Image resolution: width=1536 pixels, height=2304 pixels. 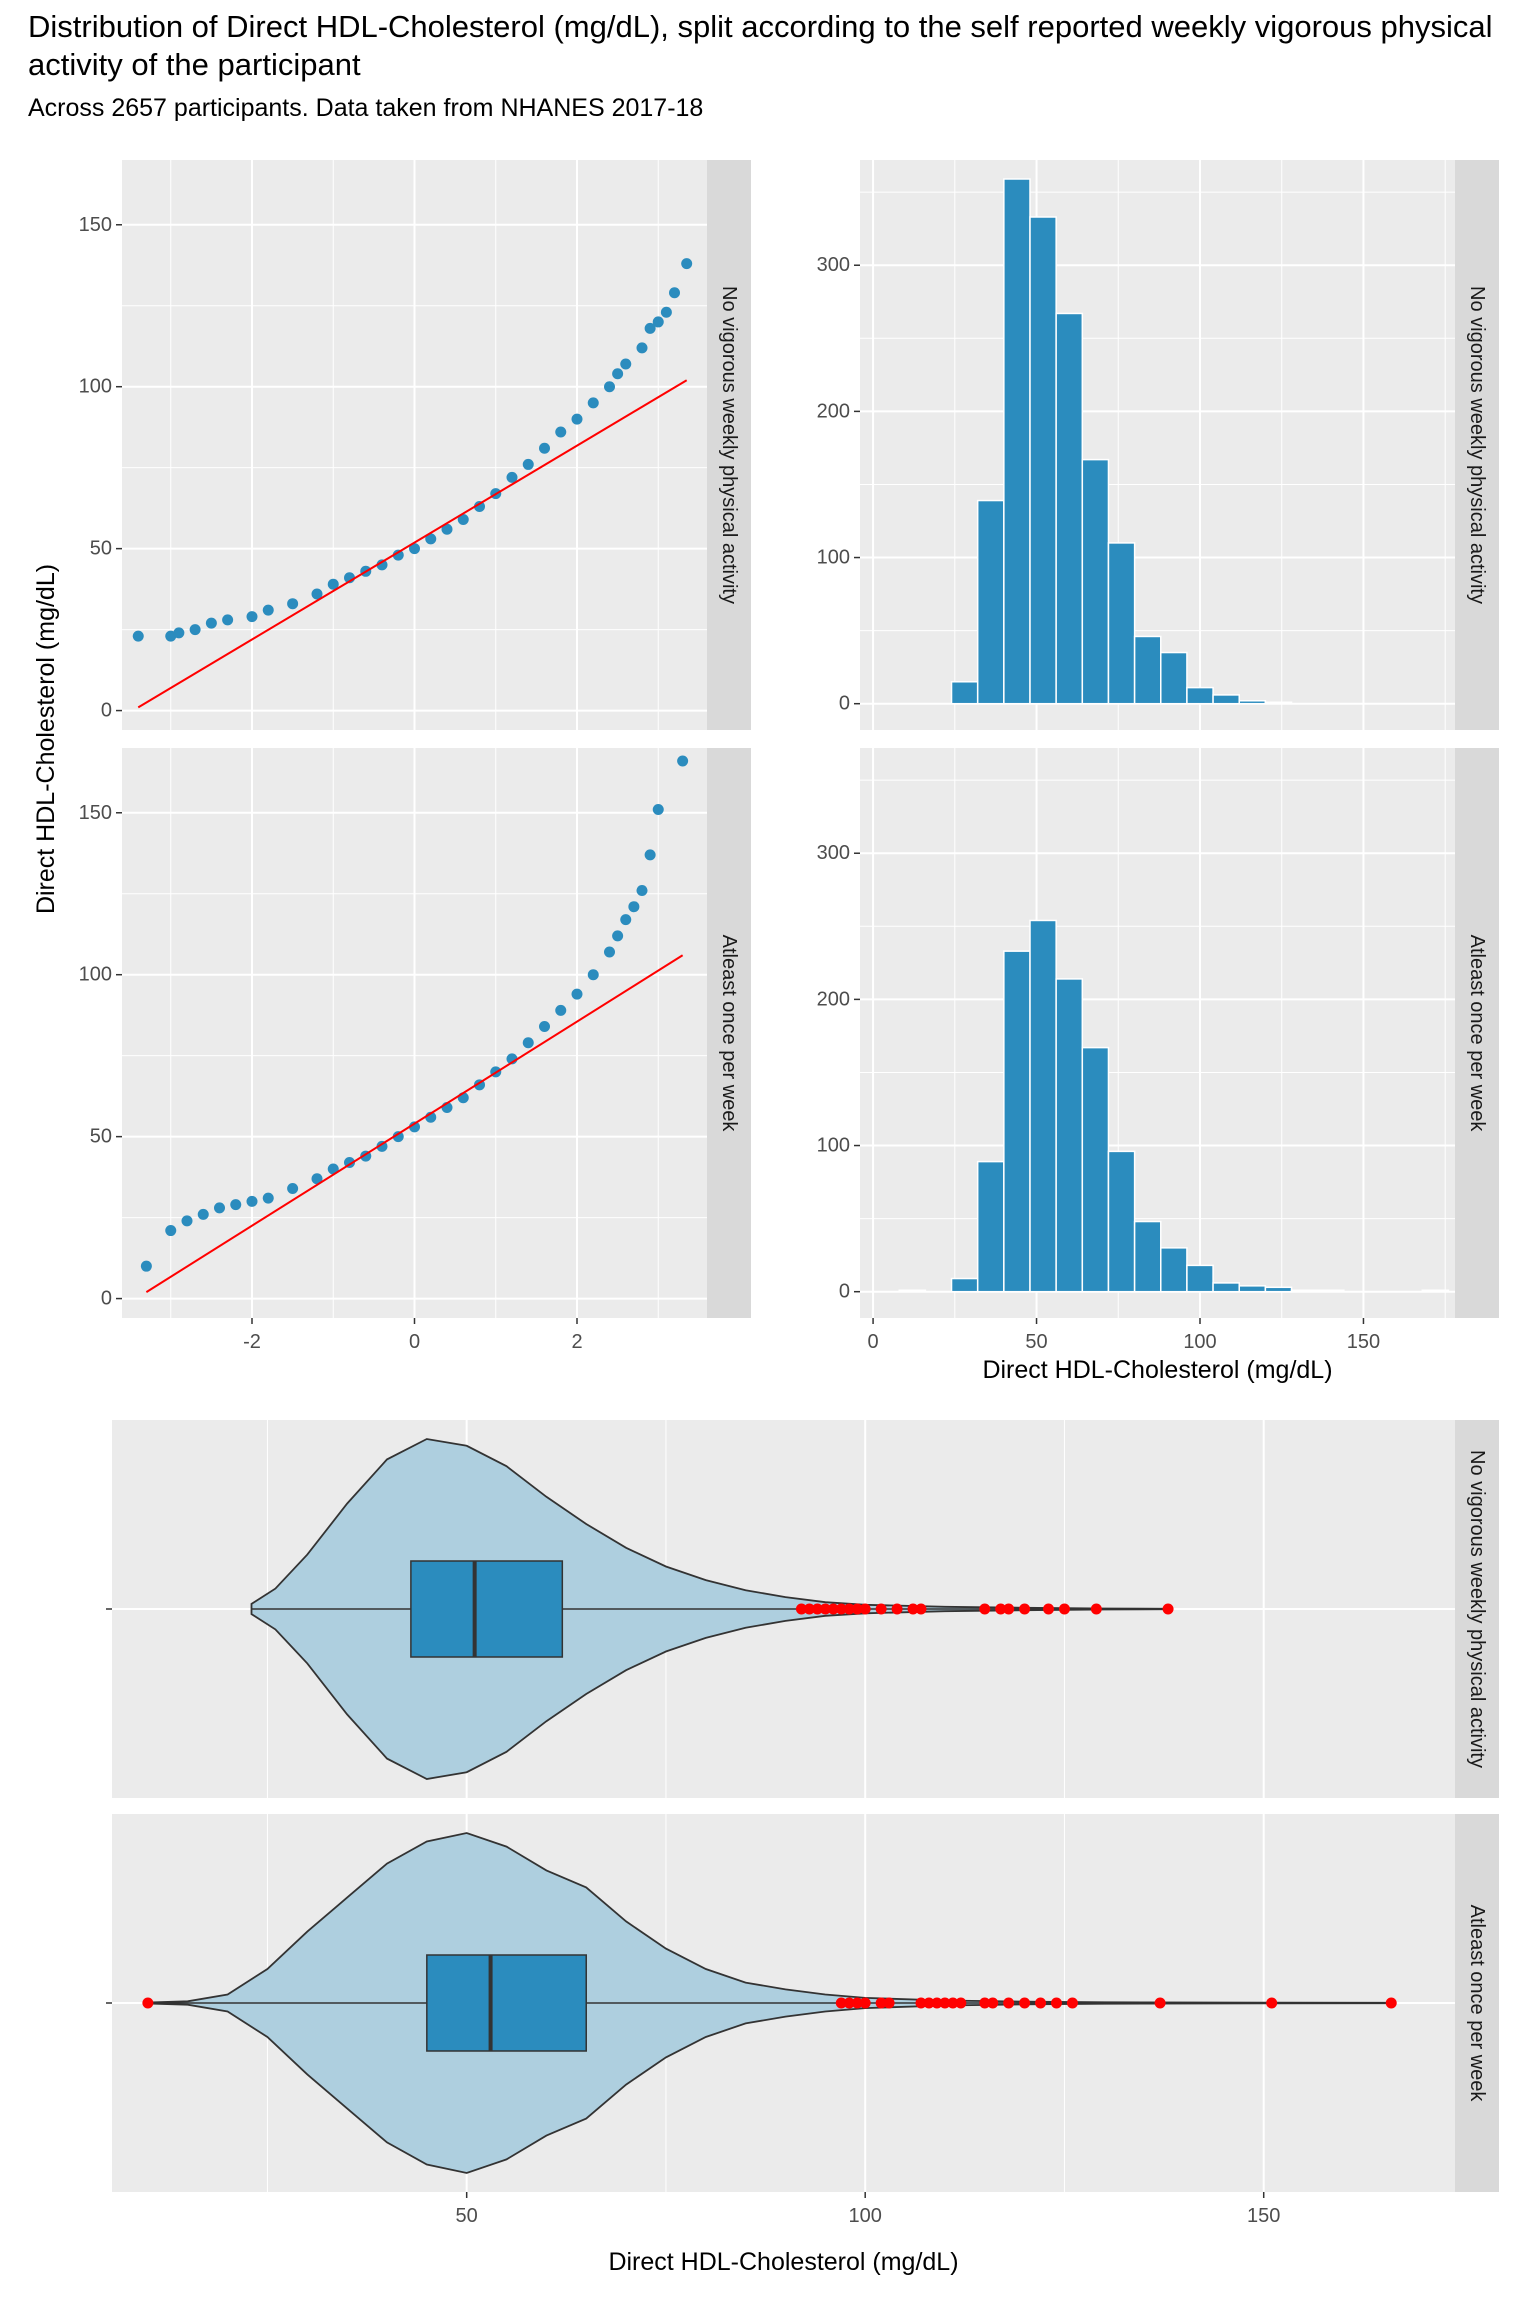 What do you see at coordinates (252, 1342) in the screenshot?
I see `x-tick-label: -2` at bounding box center [252, 1342].